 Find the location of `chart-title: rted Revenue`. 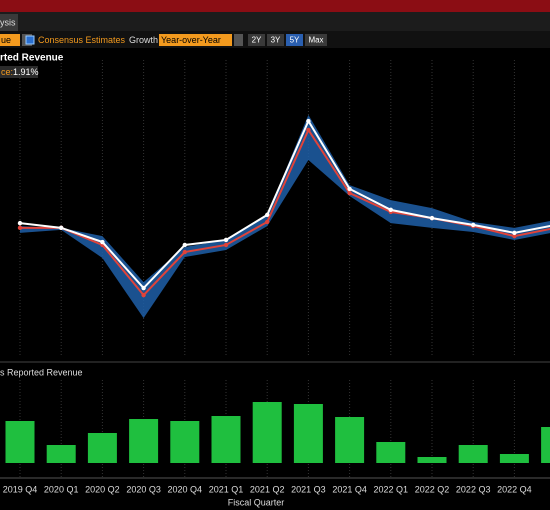

chart-title: rted Revenue is located at coordinates (32, 58).